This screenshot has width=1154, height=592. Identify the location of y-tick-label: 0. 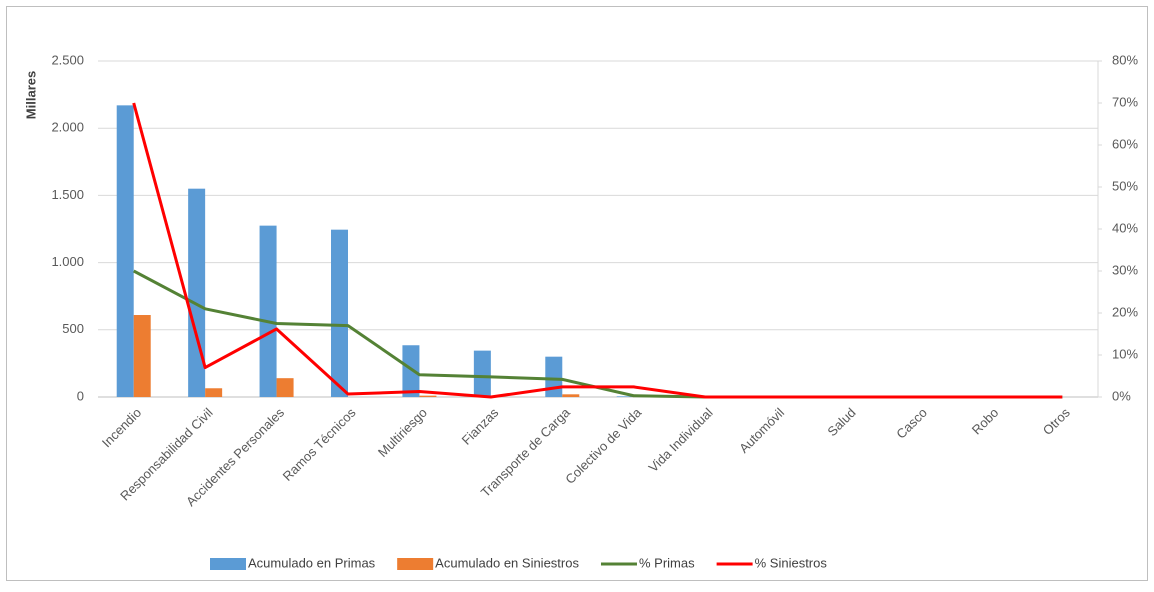
(80, 395).